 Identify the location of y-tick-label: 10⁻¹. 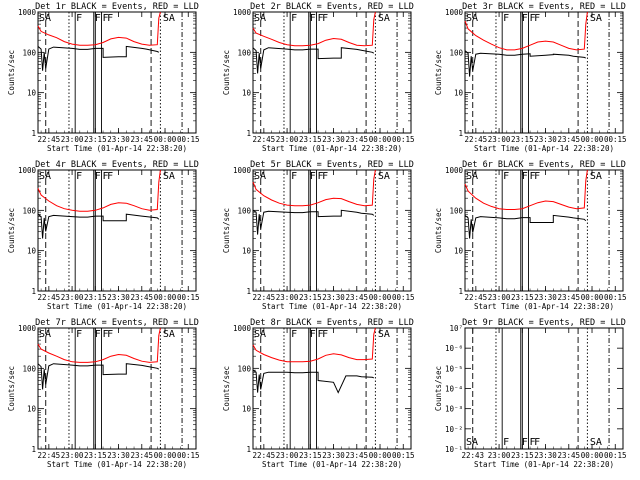
(454, 449).